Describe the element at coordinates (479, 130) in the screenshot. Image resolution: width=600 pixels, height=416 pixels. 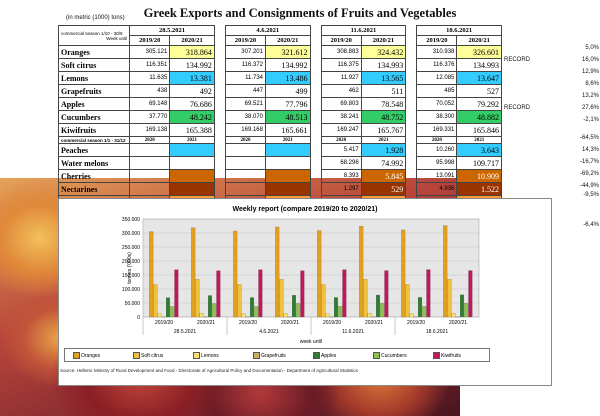
I see `value-cell: 165.846` at that location.